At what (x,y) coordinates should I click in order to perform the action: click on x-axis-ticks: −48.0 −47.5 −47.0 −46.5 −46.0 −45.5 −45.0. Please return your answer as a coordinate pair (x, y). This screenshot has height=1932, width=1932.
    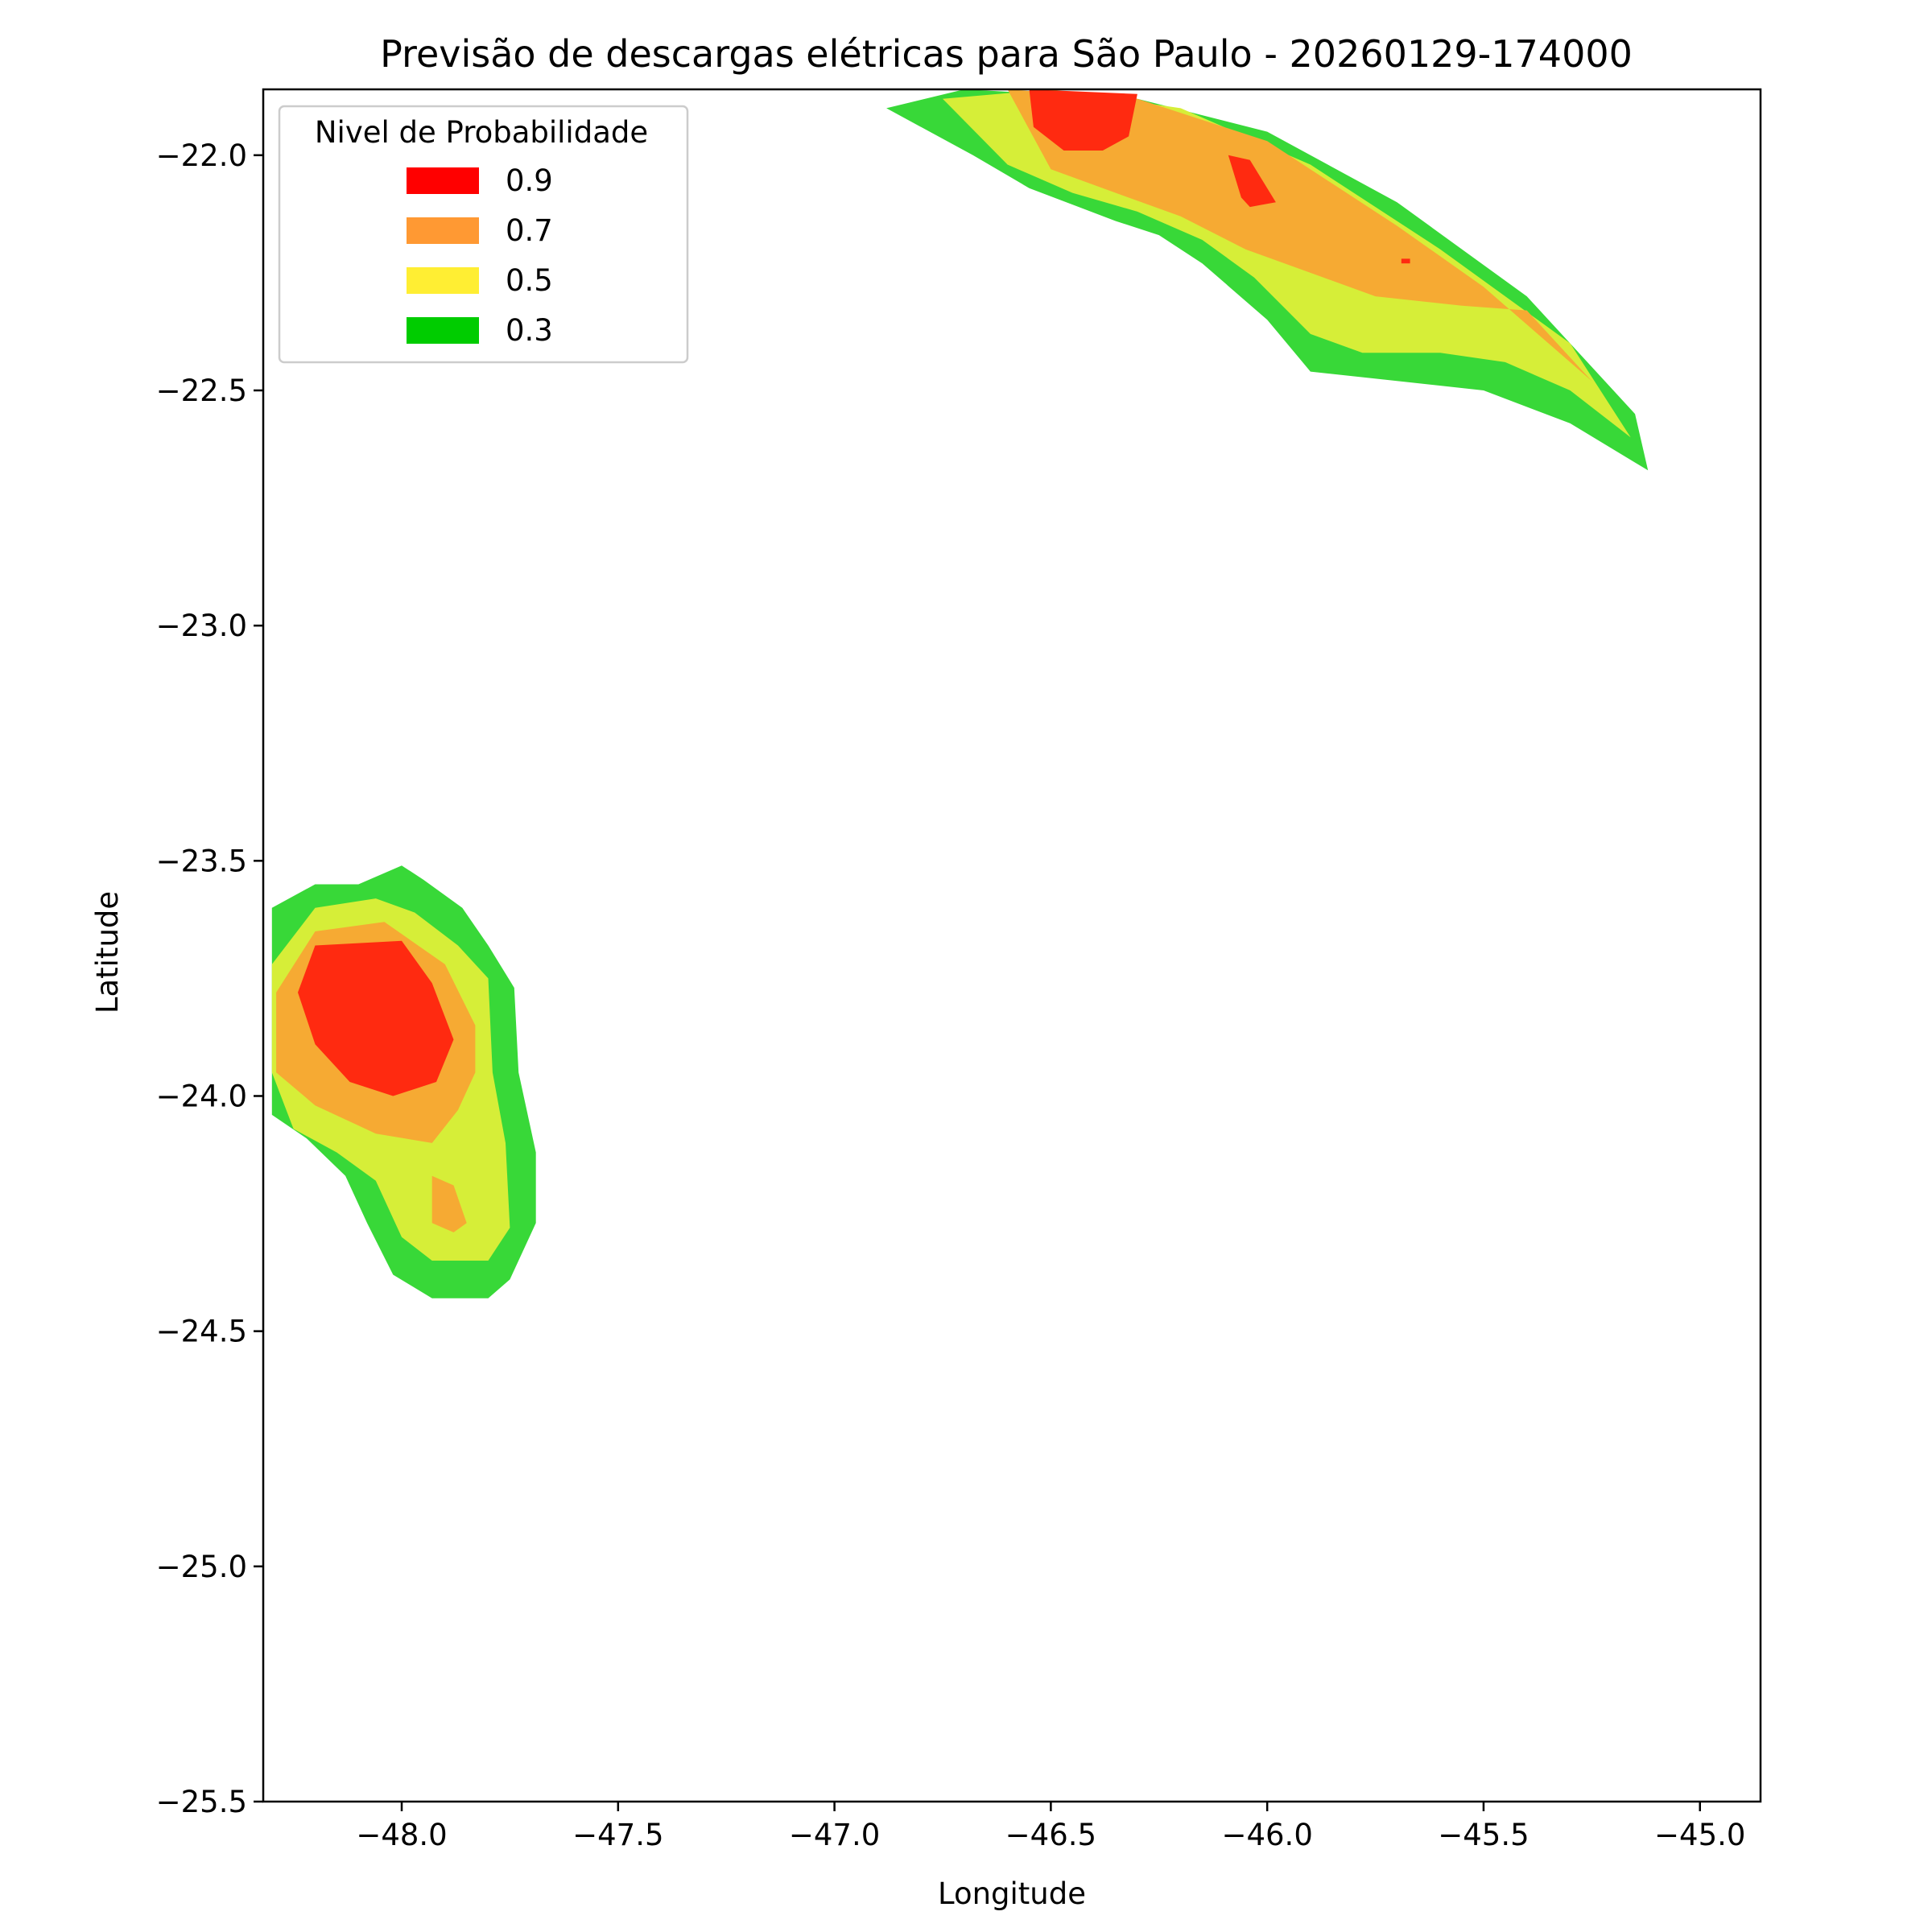
    Looking at the image, I should click on (1050, 1827).